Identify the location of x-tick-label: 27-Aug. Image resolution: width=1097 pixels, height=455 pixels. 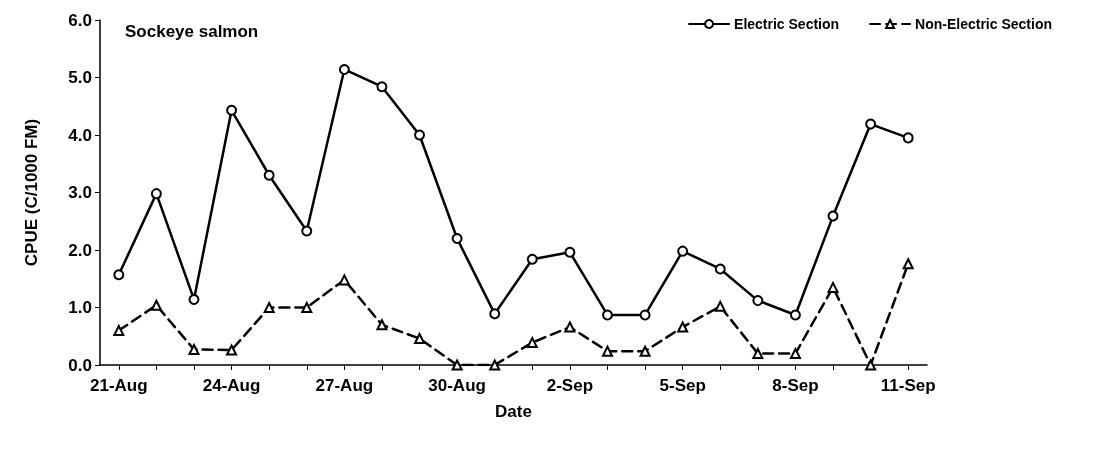
(344, 385).